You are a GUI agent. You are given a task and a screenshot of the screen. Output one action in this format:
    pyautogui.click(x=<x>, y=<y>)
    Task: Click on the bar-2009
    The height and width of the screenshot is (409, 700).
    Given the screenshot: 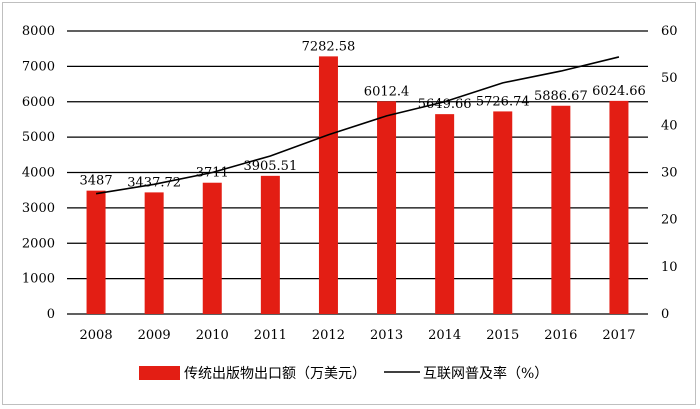 What is the action you would take?
    pyautogui.click(x=154, y=253)
    